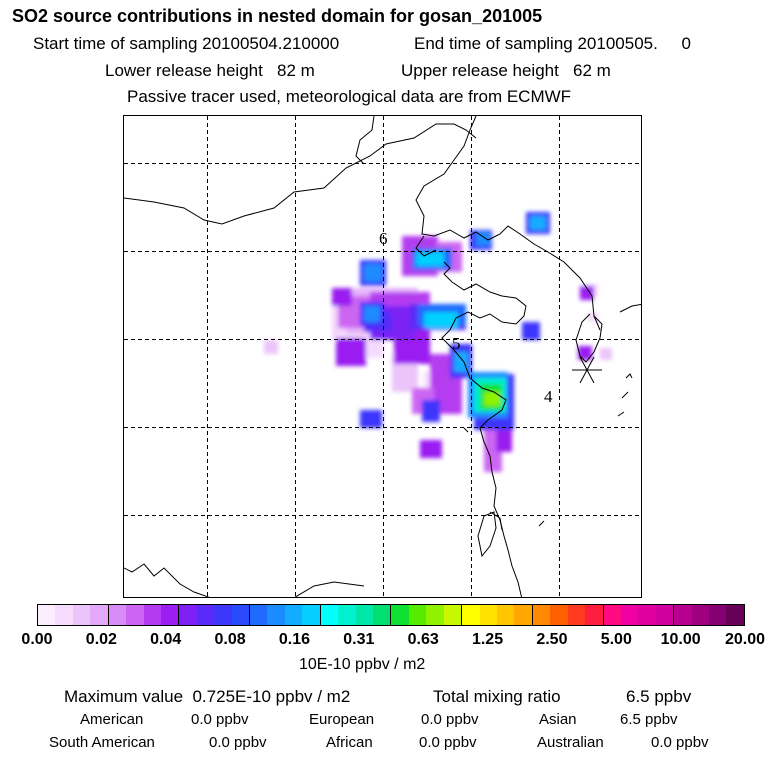  Describe the element at coordinates (207, 696) in the screenshot. I see `max-value-label: Maximum value 0.725E-10 ppbv / m2` at that location.